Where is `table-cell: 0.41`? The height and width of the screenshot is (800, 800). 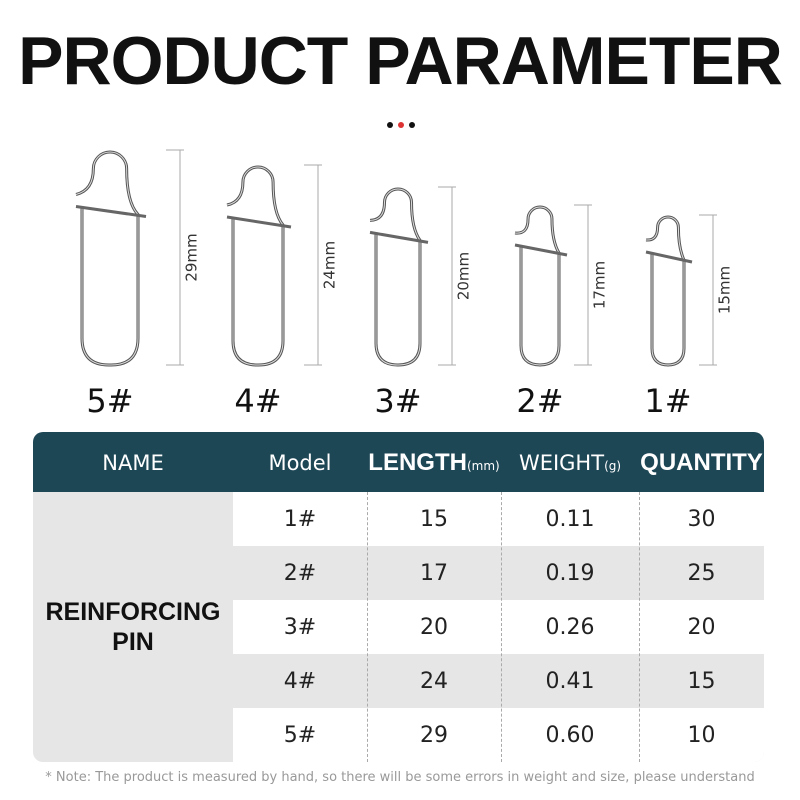
table-cell: 0.41 is located at coordinates (570, 681).